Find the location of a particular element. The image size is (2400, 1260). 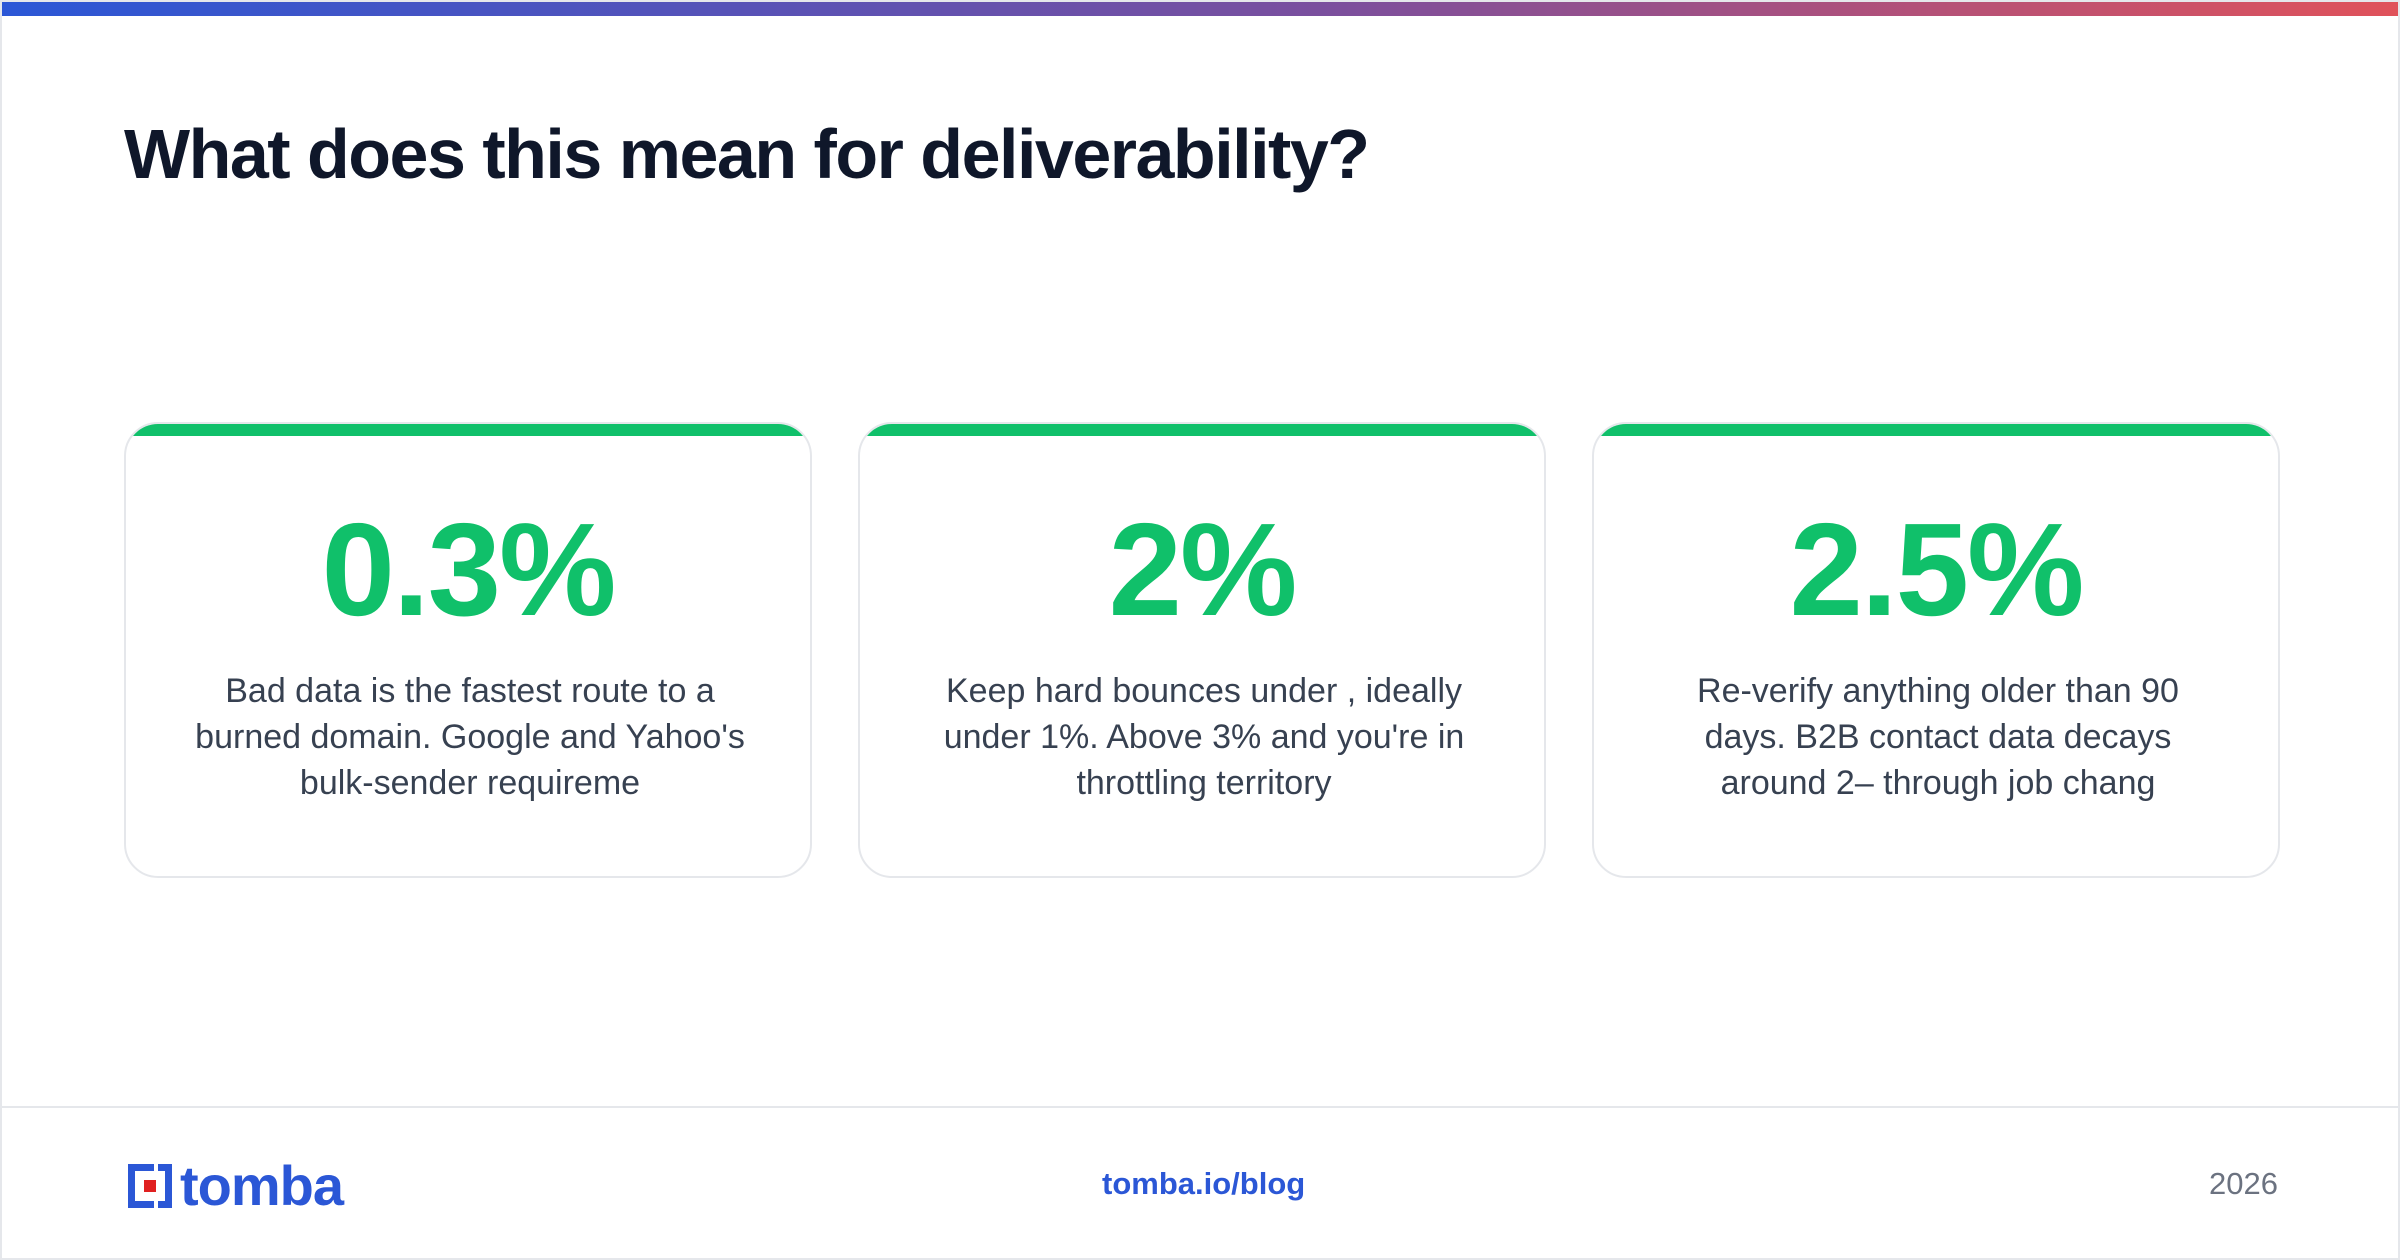

tomba-logo: tomba is located at coordinates (234, 1185).